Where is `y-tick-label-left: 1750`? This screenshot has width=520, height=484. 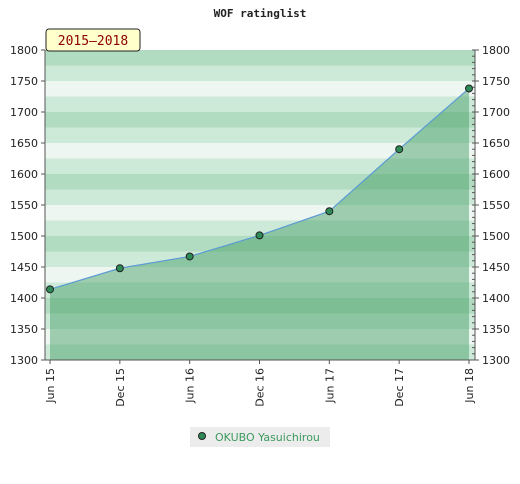
y-tick-label-left: 1750 is located at coordinates (24, 81).